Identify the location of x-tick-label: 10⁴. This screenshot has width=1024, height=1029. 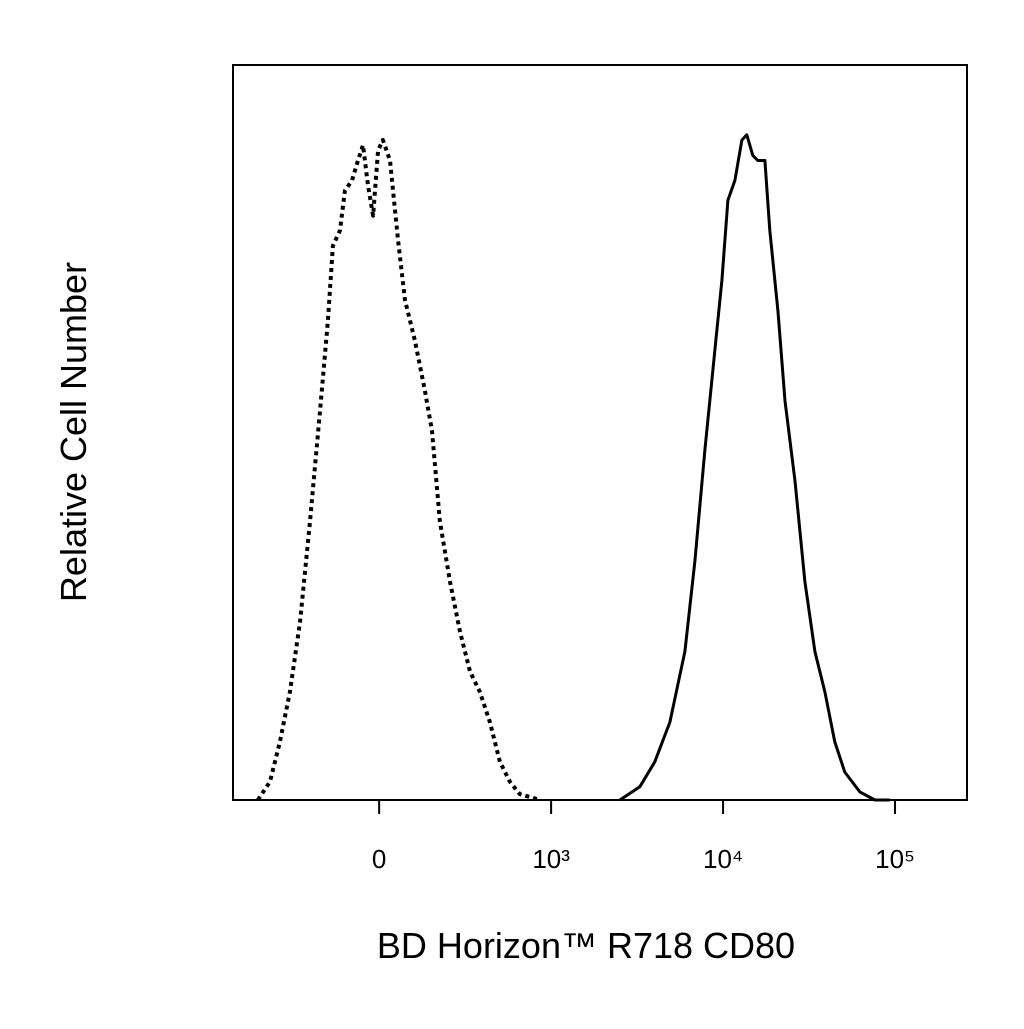
(723, 859).